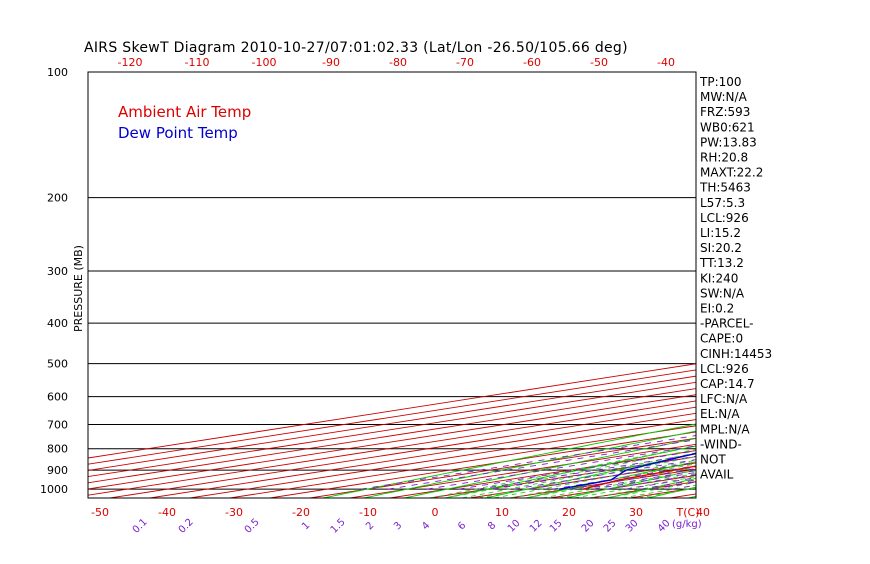 This screenshot has width=870, height=564. Describe the element at coordinates (338, 526) in the screenshot. I see `mixing-ratio-label: 1.5` at that location.